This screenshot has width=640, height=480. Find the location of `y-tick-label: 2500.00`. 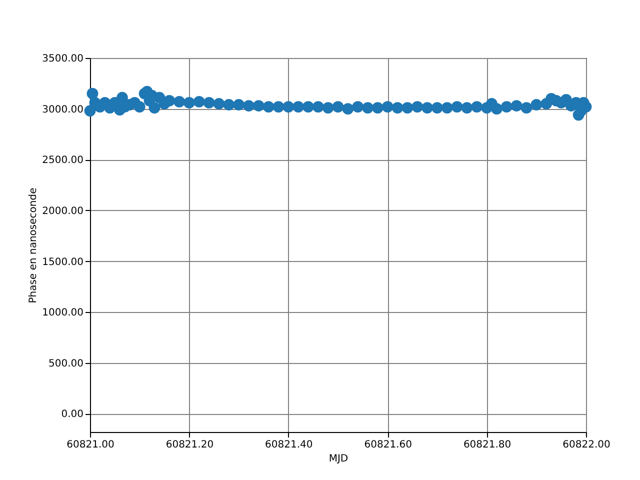

y-tick-label: 2500.00 is located at coordinates (63, 160).